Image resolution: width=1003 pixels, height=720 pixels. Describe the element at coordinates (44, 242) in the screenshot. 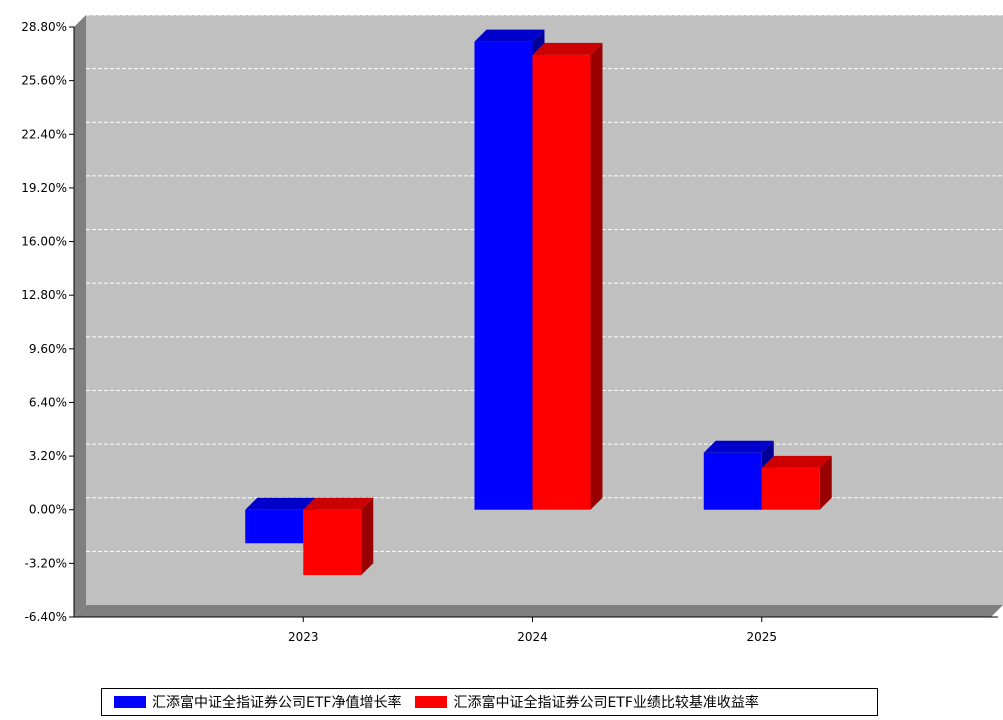

I see `y-tick-label: 16.00%` at that location.